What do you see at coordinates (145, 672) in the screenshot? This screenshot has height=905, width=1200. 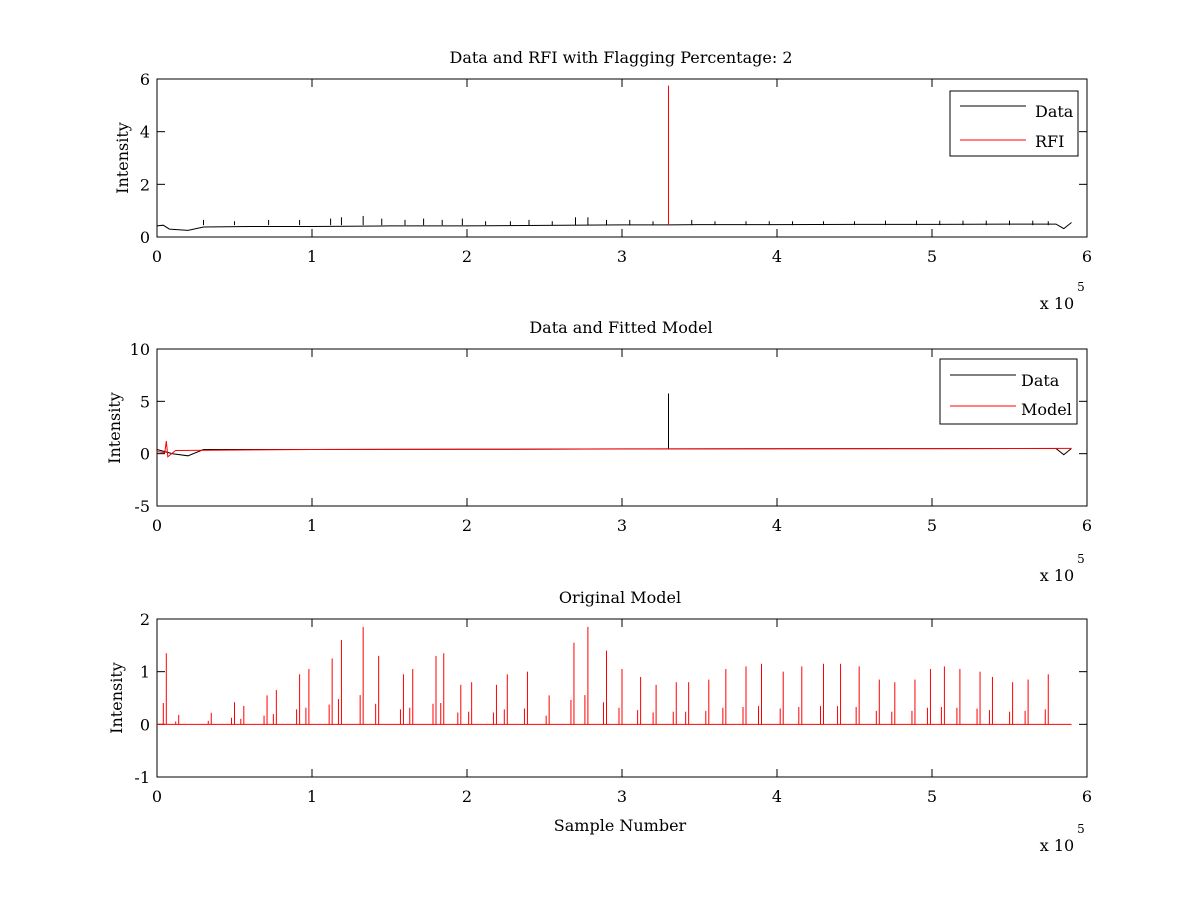 I see `y-tick-label: 1` at bounding box center [145, 672].